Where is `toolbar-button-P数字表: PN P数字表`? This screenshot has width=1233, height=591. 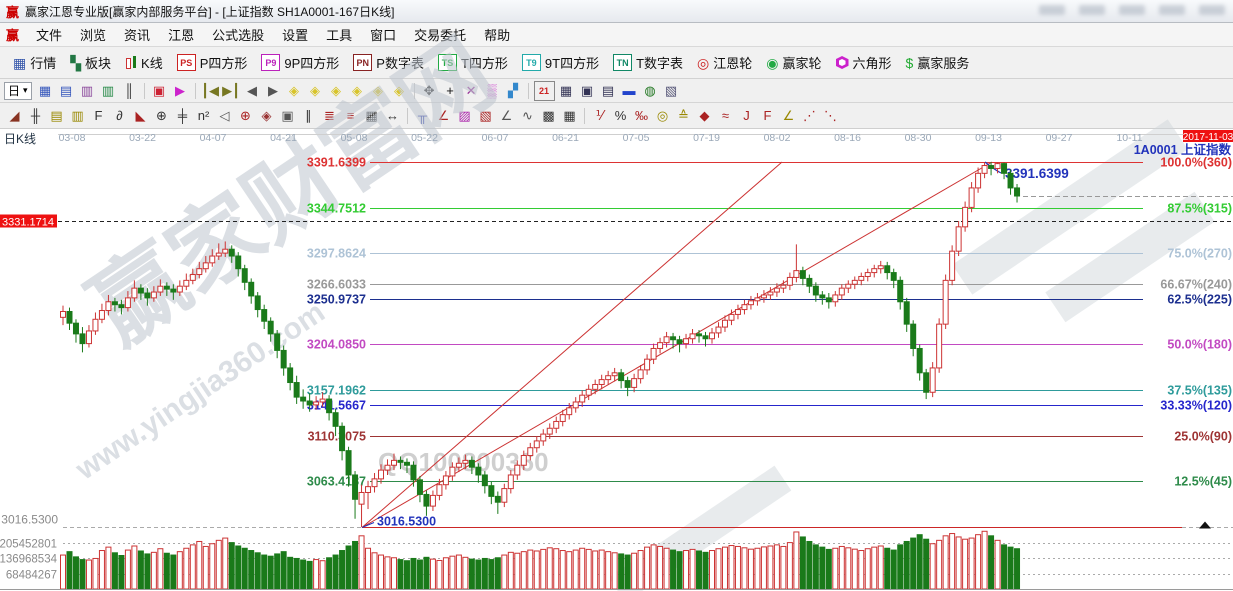
toolbar-button-P数字表: PN P数字表 is located at coordinates (388, 62).